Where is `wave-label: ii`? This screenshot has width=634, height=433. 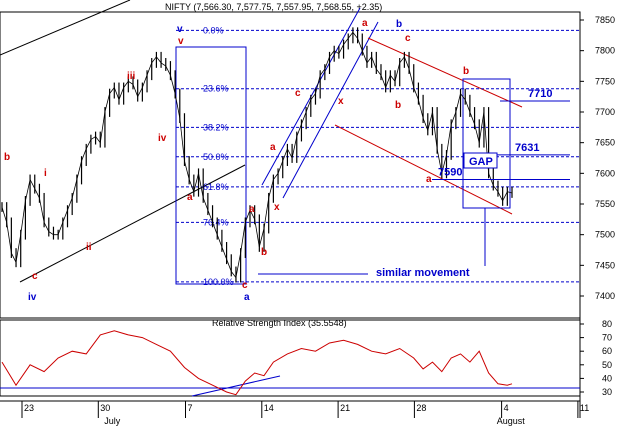
wave-label: ii is located at coordinates (89, 247).